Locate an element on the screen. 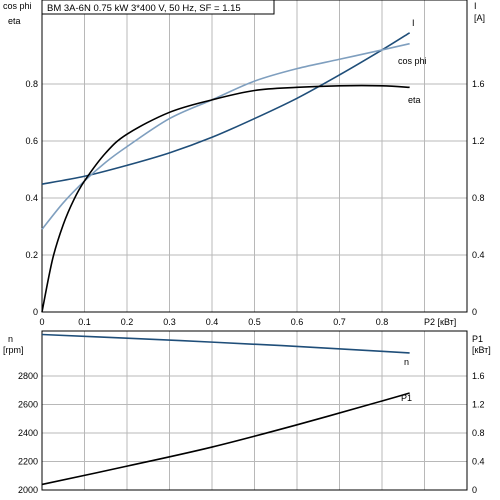 The height and width of the screenshot is (500, 500). series-label-cos-phi: cos phi is located at coordinates (412, 61).